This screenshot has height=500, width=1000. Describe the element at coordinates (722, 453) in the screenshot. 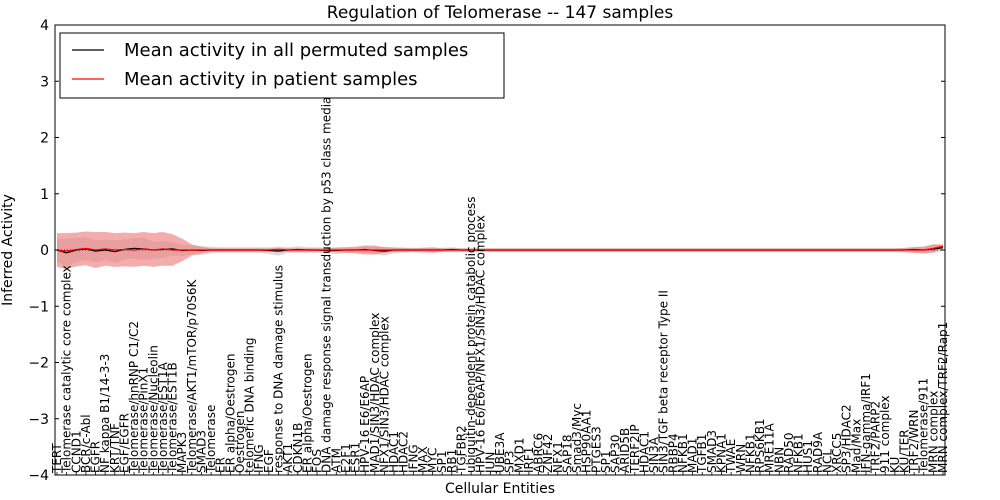

I see `x-tick-label: KPNA1` at that location.